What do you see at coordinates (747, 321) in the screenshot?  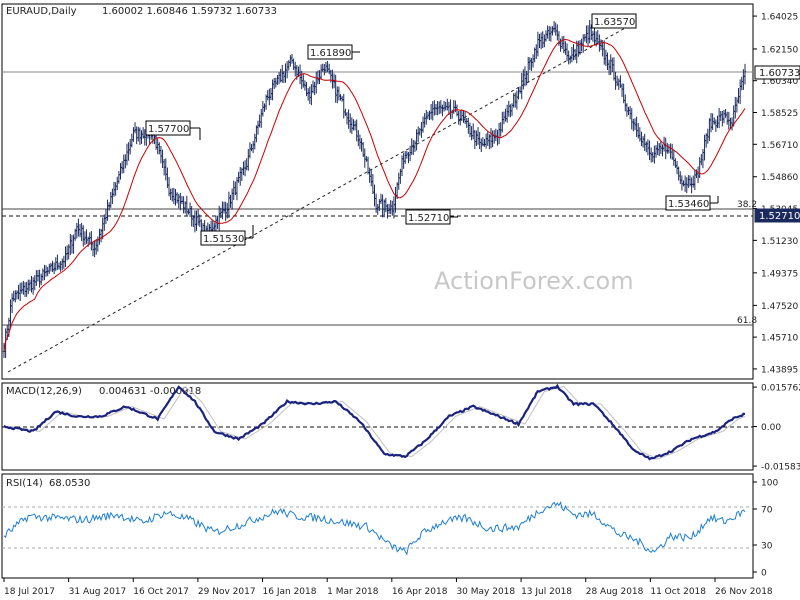 I see `fib-61-label: 61.8` at bounding box center [747, 321].